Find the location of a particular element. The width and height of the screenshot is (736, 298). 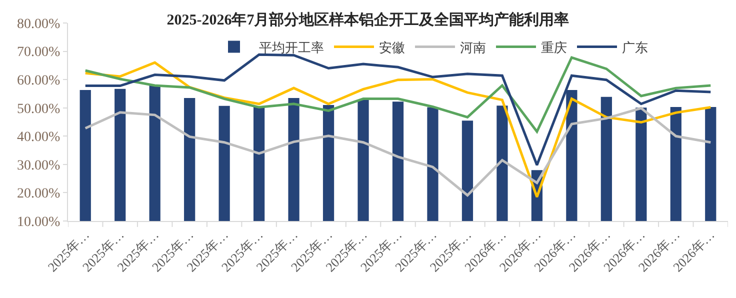

y-tick-label: 80.00% is located at coordinates (39, 24).